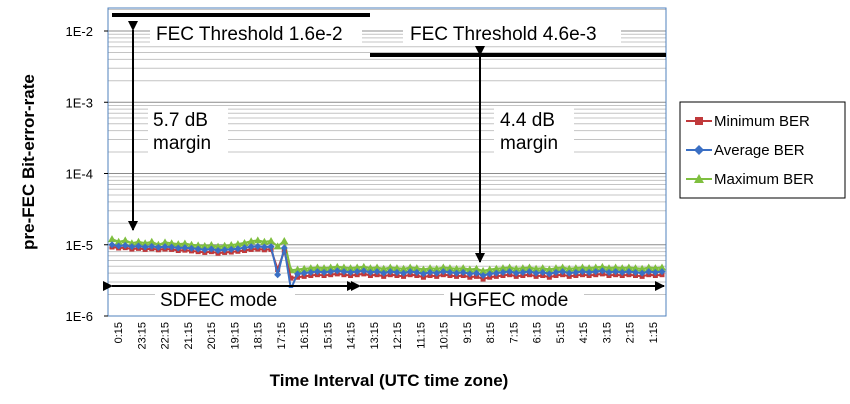  Describe the element at coordinates (180, 120) in the screenshot. I see `margin-1-value: 5.7 dB` at that location.